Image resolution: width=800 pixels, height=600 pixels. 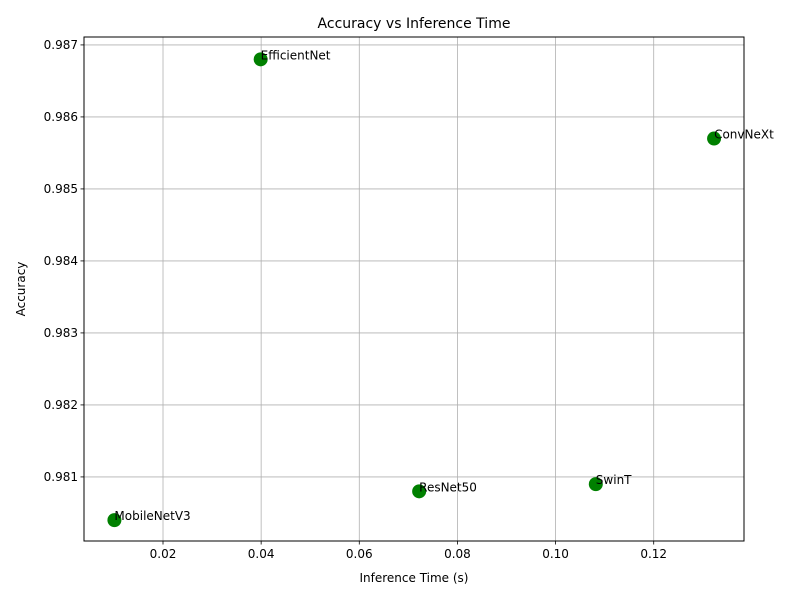 I want to click on x-axis-ticks: 0.02 0.04 0.06 0.08 0.10 0.12, so click(x=408, y=551).